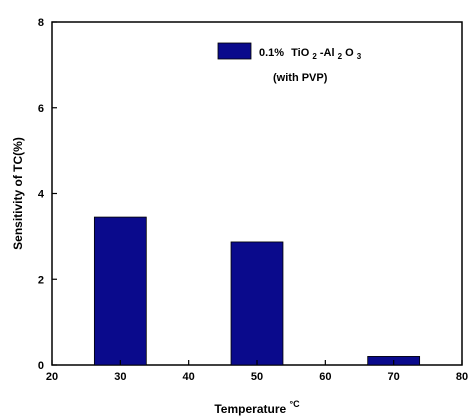 The image size is (472, 419). I want to click on y-tick-label: 4, so click(41, 195).